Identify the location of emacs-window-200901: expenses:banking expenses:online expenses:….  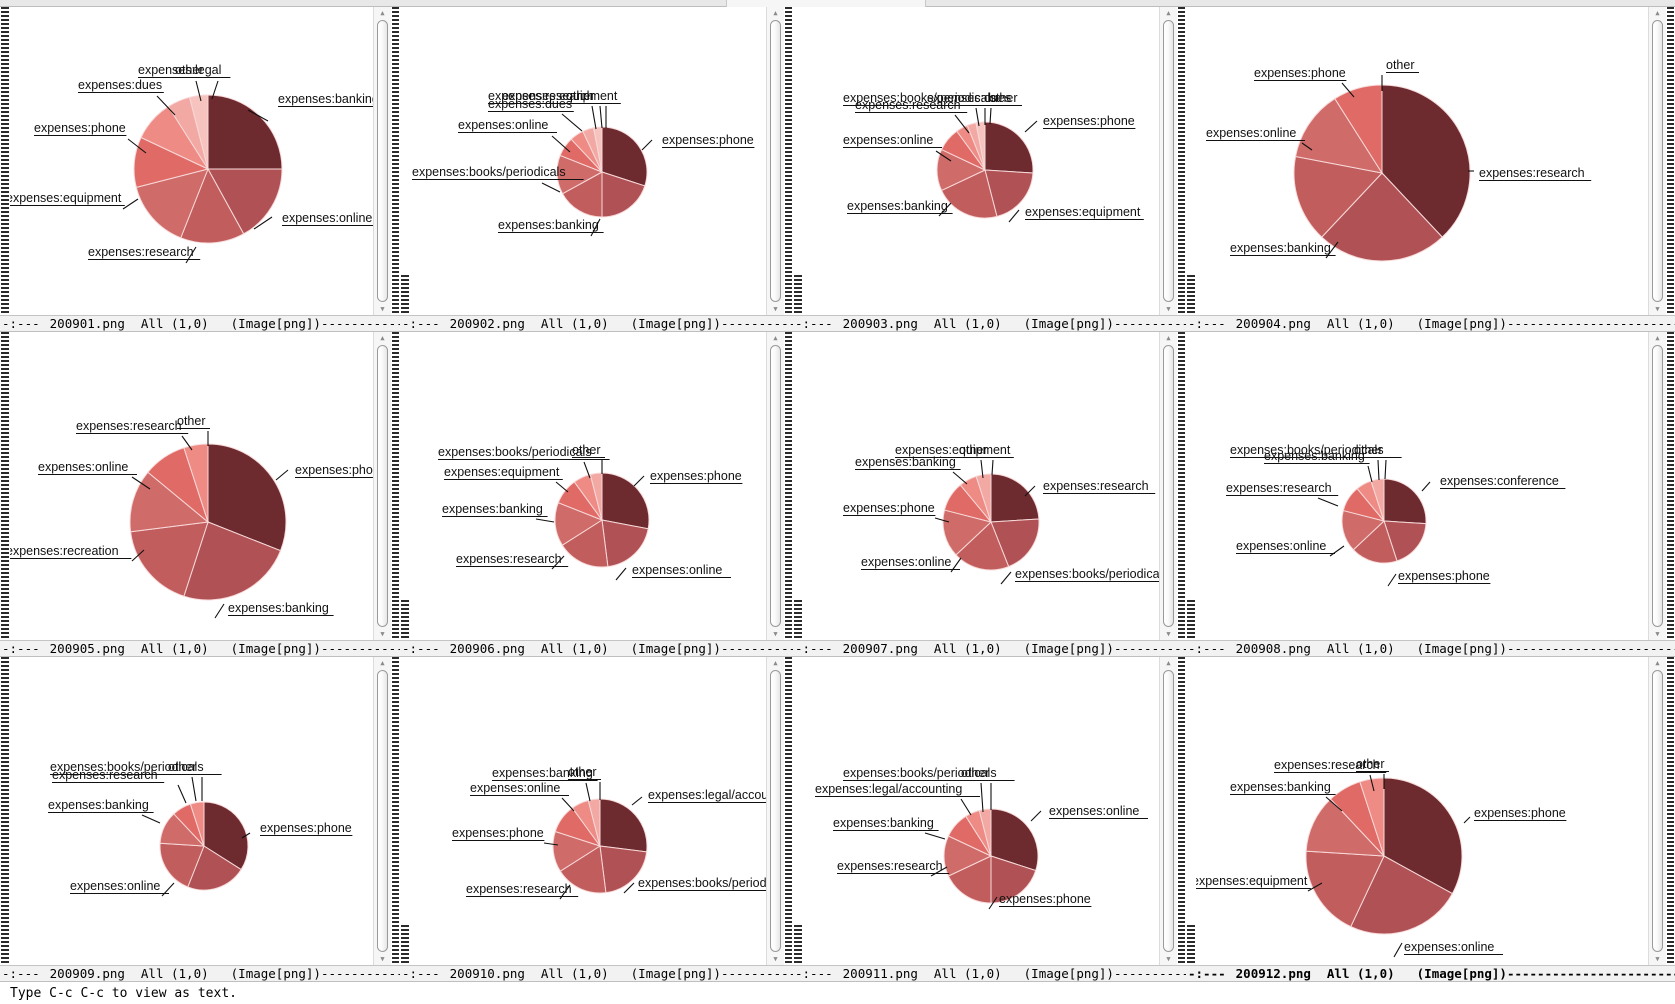
(200, 169).